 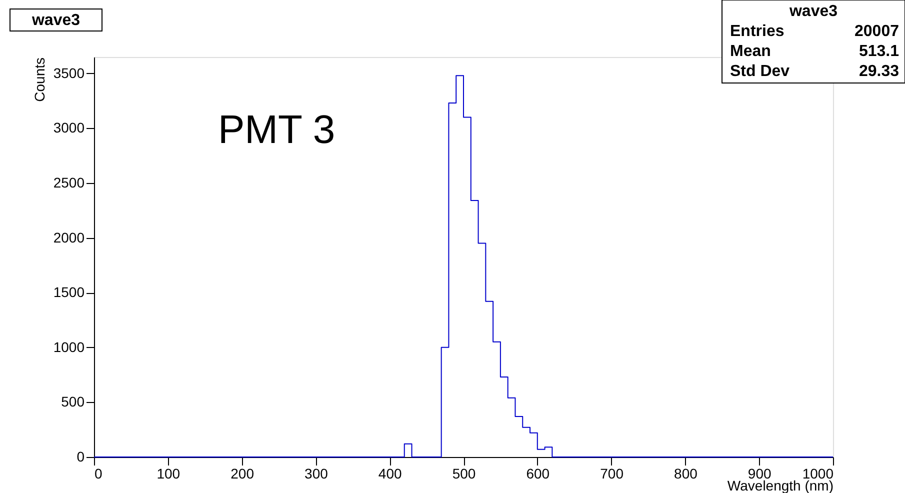 What do you see at coordinates (760, 474) in the screenshot?
I see `x-tick-label: 900` at bounding box center [760, 474].